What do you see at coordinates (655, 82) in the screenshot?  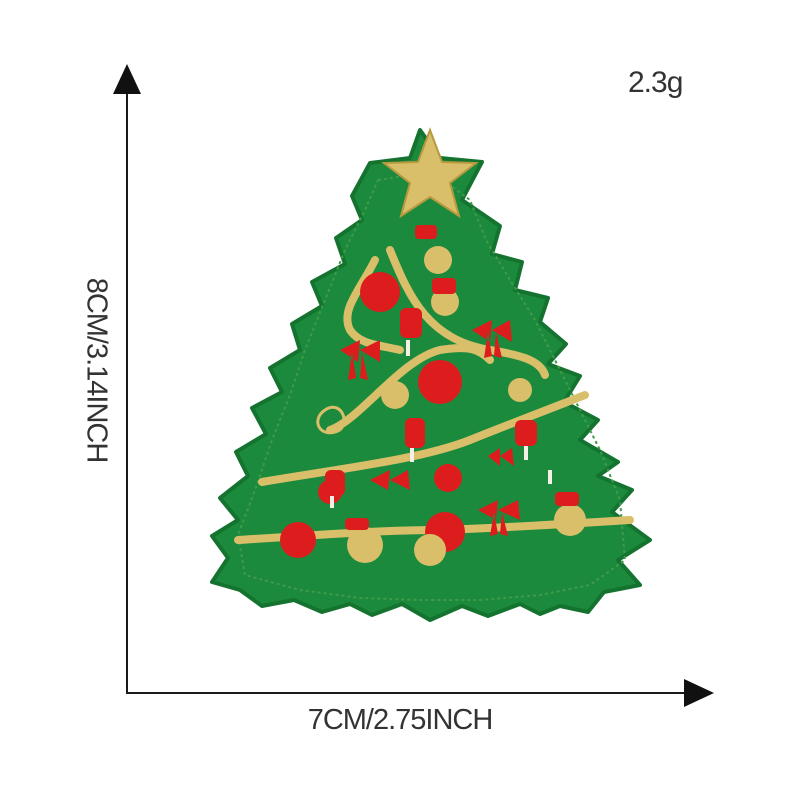 I see `weight-label: 2.3g` at bounding box center [655, 82].